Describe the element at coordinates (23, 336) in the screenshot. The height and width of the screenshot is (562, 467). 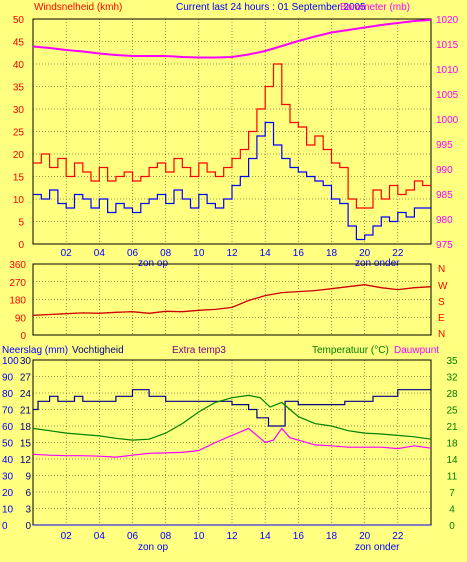
I see `direction-ytick-label: 0` at that location.